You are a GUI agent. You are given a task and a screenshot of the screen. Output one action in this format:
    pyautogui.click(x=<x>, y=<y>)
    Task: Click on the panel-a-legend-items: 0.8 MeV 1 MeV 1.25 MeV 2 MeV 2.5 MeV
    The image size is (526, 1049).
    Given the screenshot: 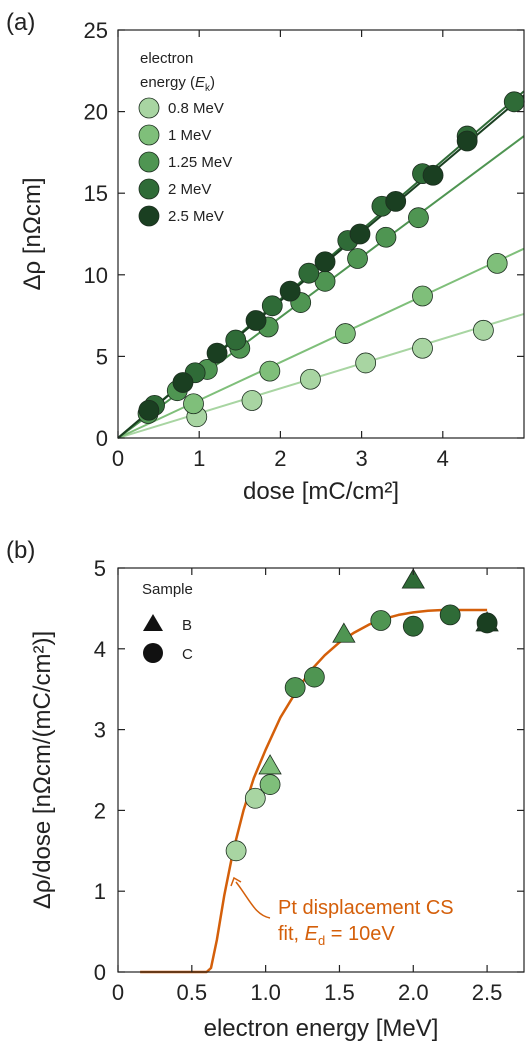 What is the action you would take?
    pyautogui.click(x=185, y=162)
    